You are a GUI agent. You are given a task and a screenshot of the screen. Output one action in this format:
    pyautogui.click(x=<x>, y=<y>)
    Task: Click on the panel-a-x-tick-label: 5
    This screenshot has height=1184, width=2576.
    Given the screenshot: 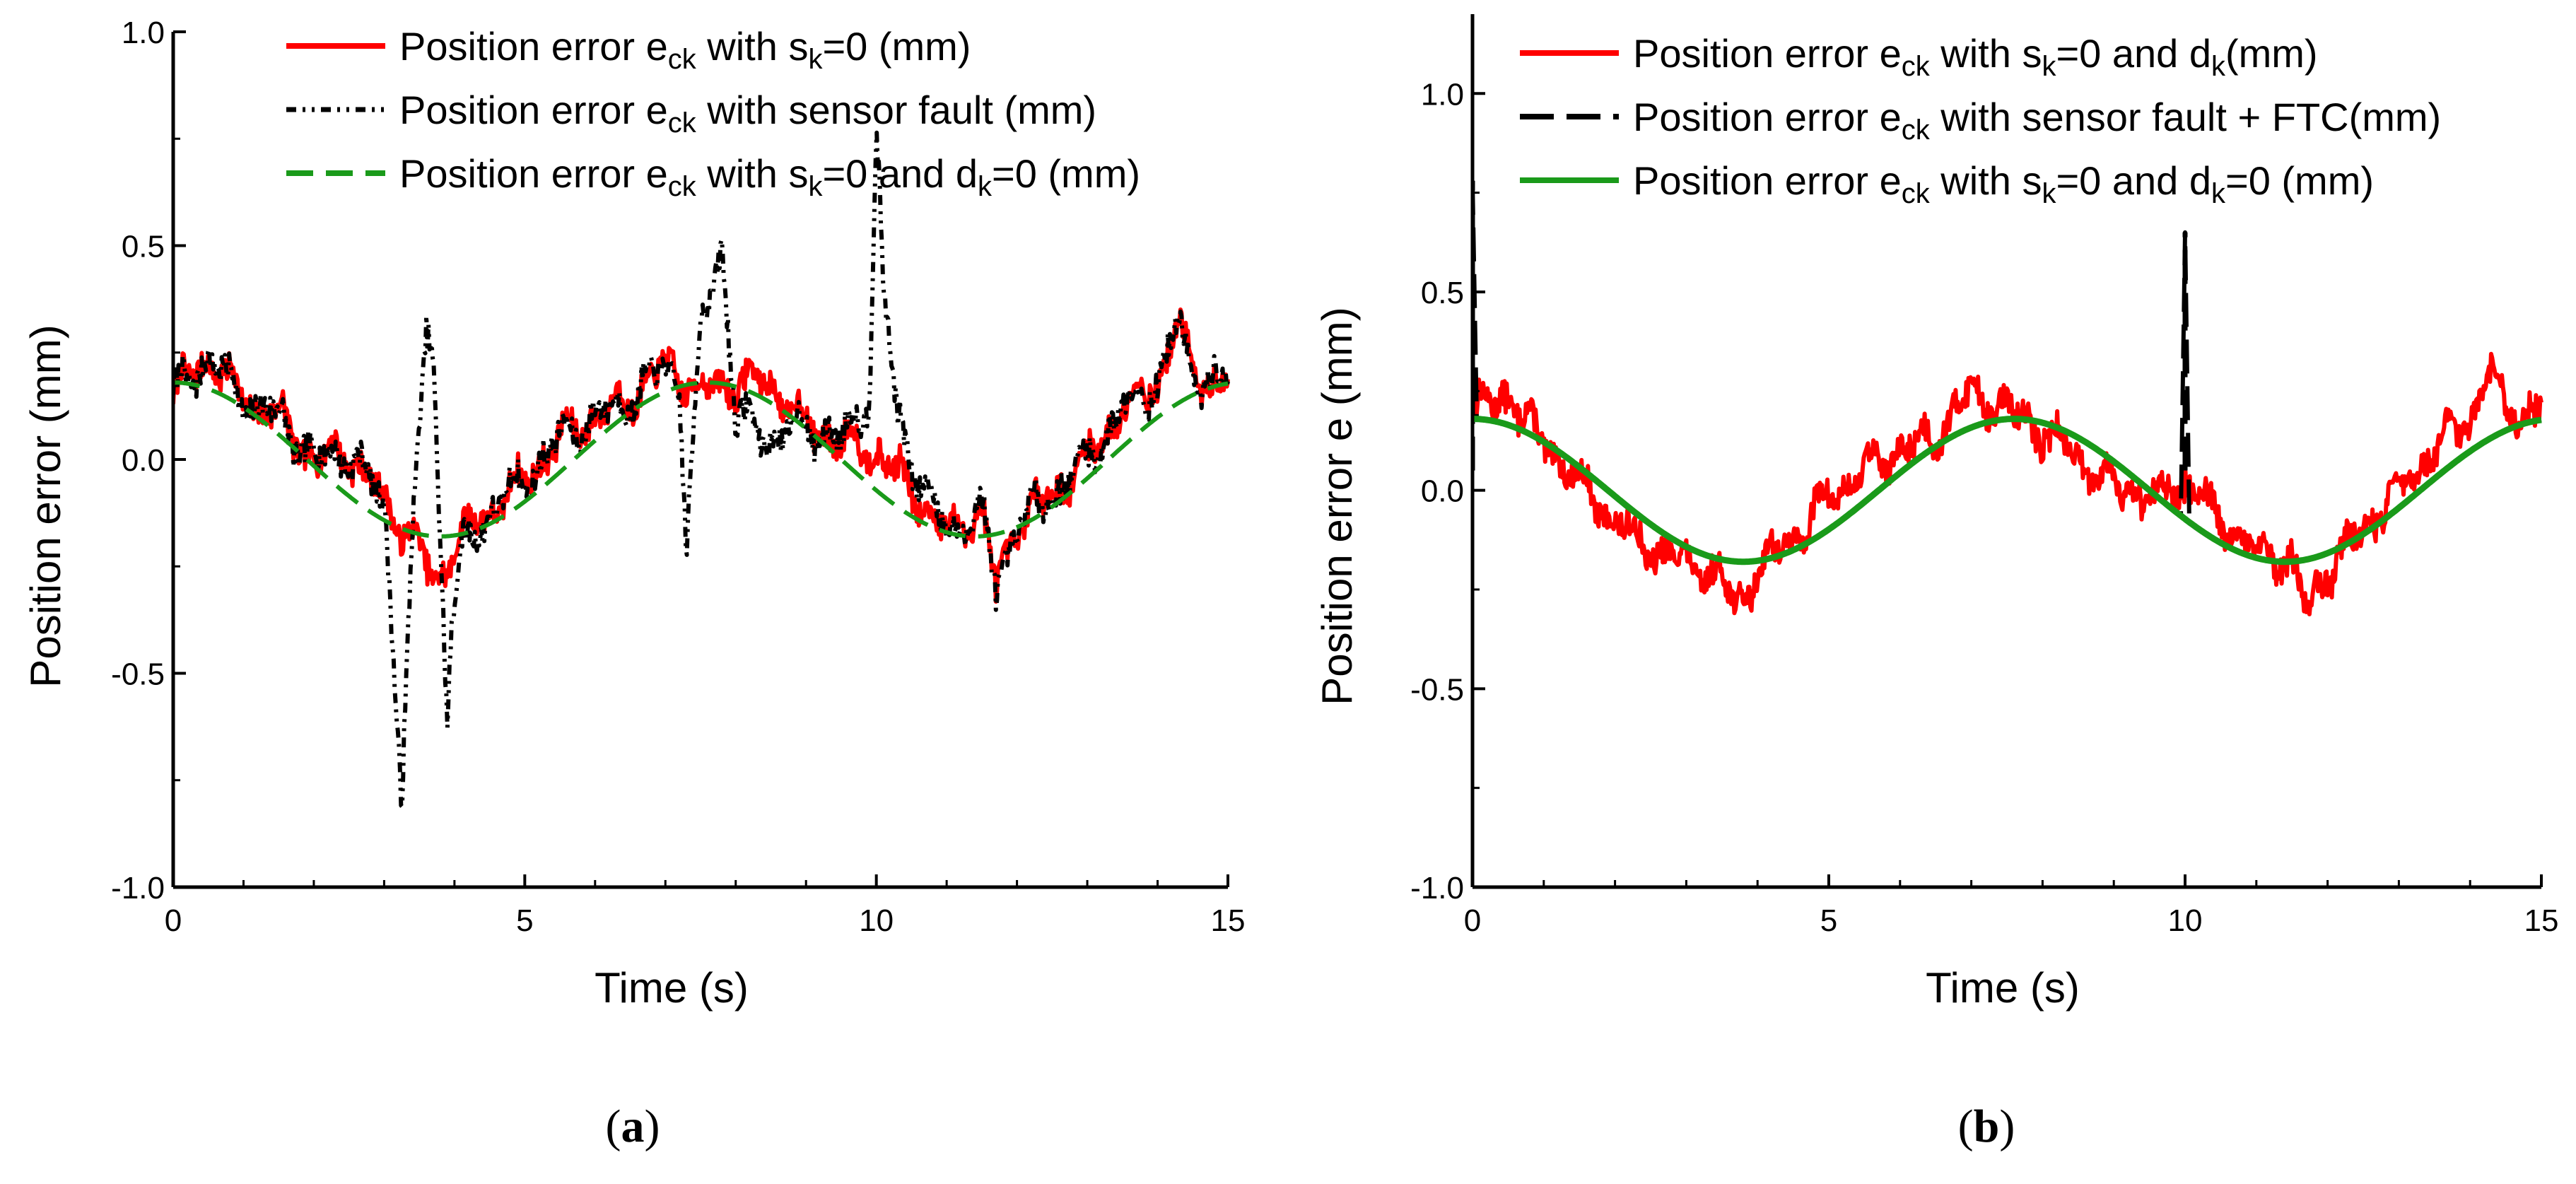 What is the action you would take?
    pyautogui.click(x=525, y=921)
    